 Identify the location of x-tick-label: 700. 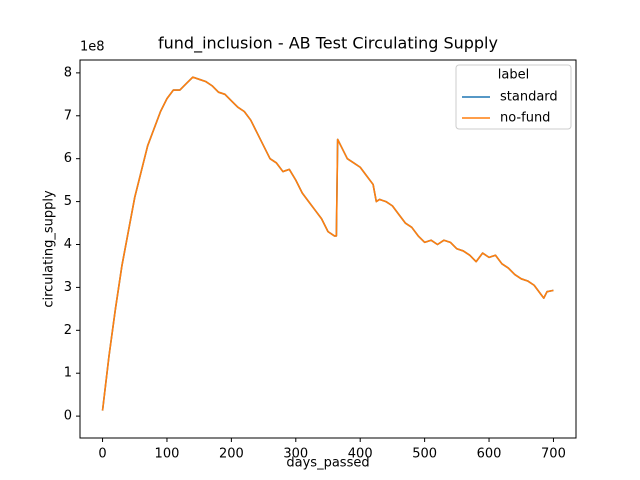
(553, 454).